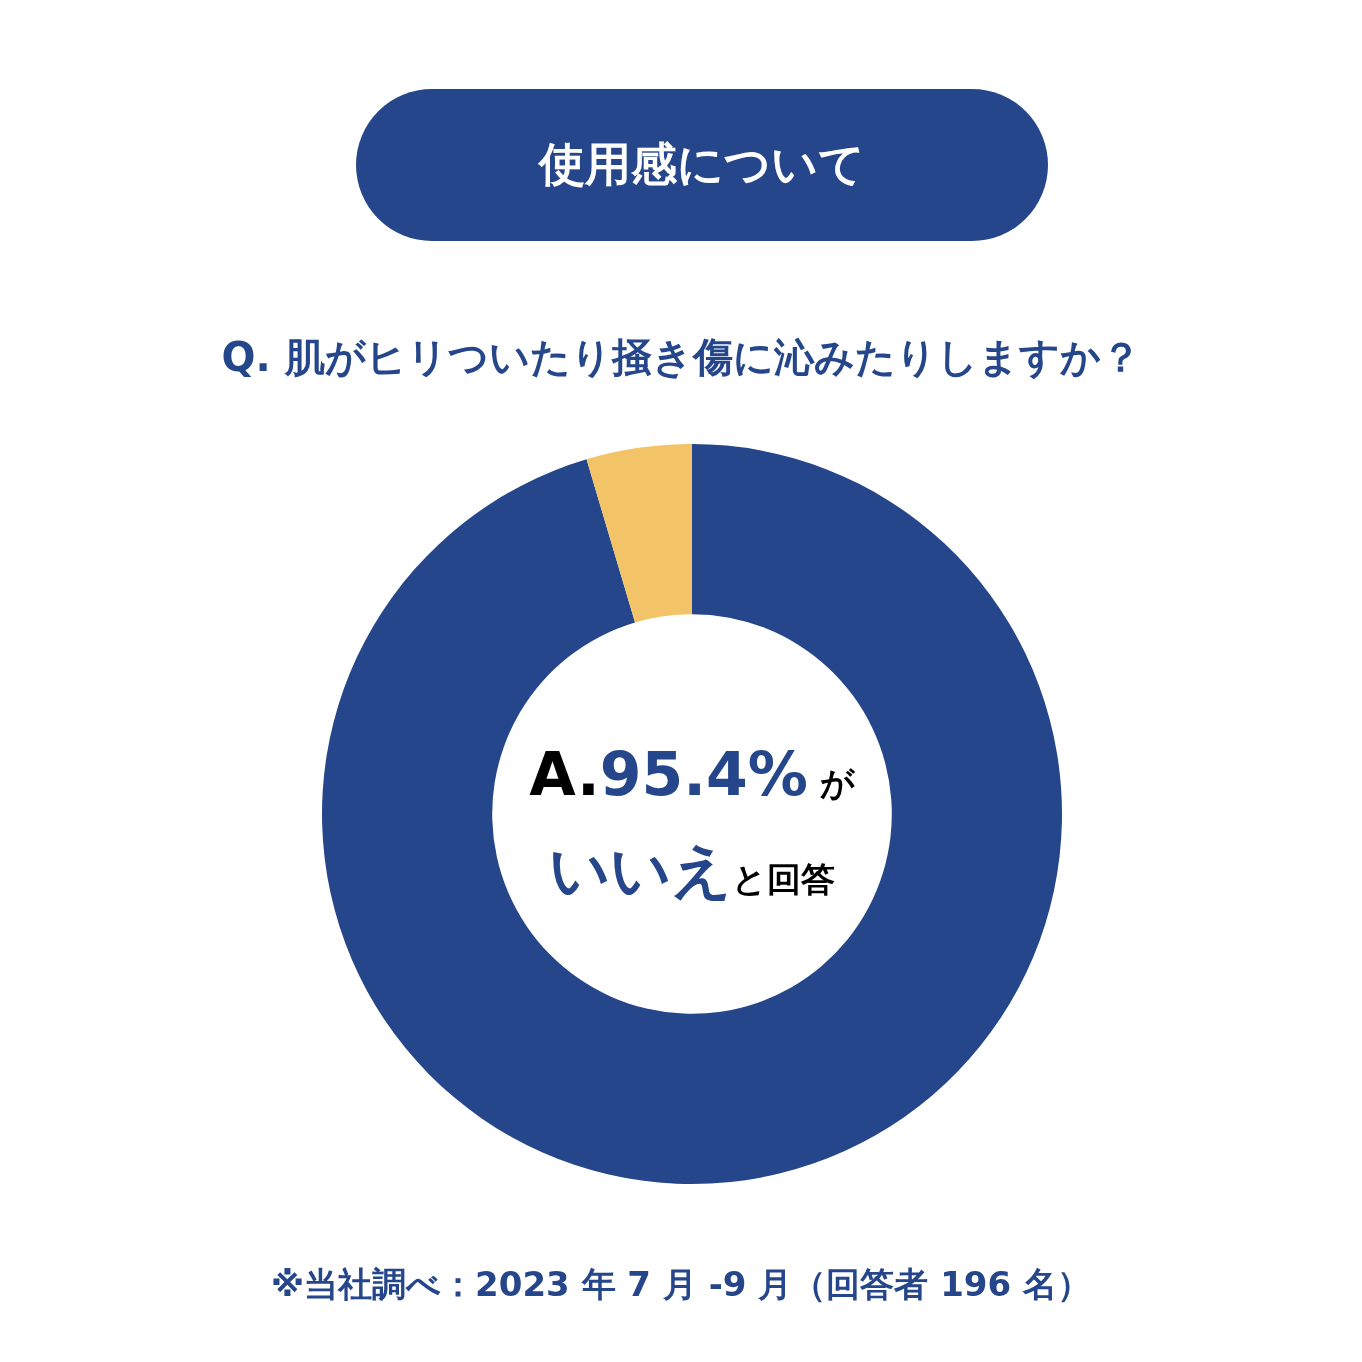 The height and width of the screenshot is (1362, 1362). I want to click on slice-label: いいえ, so click(640, 870).